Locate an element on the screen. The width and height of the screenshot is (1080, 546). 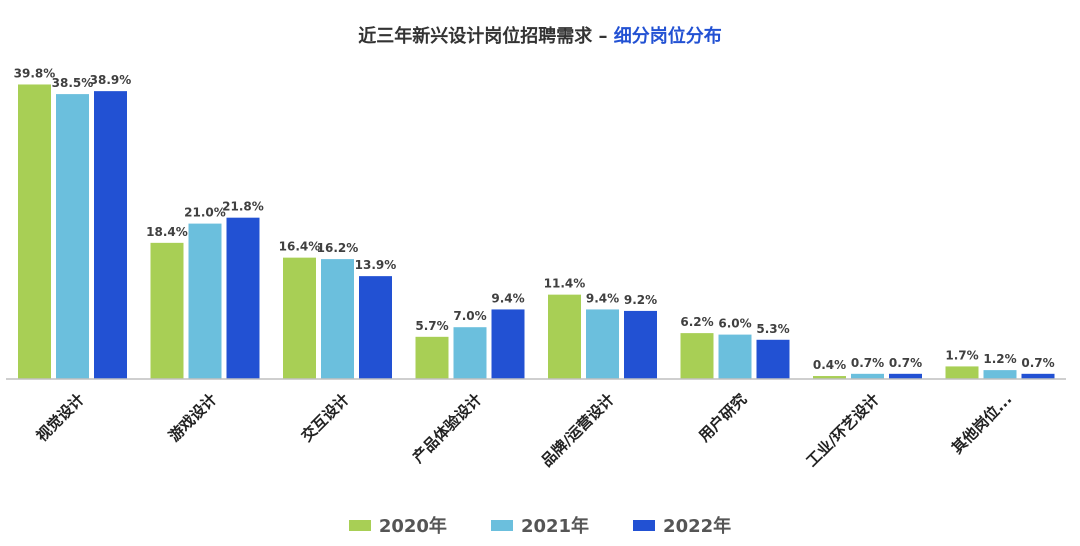
value-label-2-series-2: 21.0% is located at coordinates (205, 213).